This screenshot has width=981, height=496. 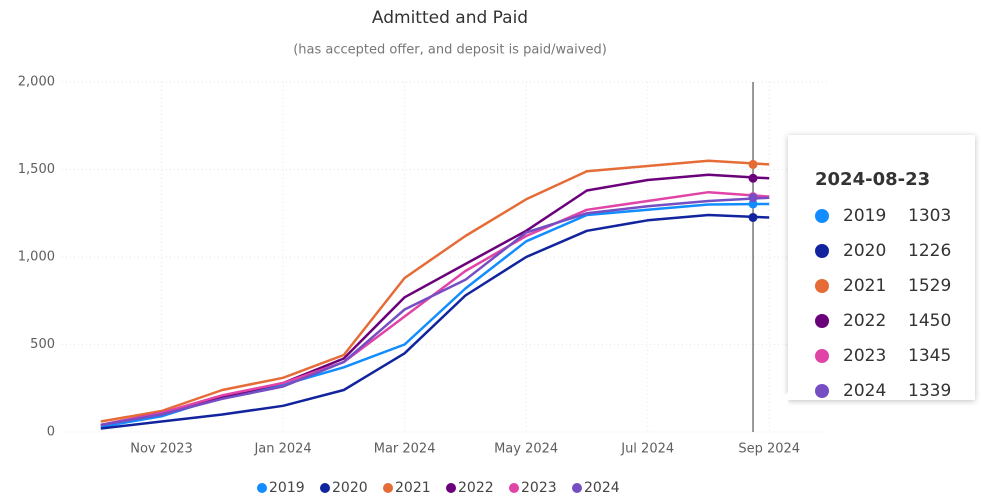 I want to click on x-tick-label: Jan 2024, so click(x=282, y=449).